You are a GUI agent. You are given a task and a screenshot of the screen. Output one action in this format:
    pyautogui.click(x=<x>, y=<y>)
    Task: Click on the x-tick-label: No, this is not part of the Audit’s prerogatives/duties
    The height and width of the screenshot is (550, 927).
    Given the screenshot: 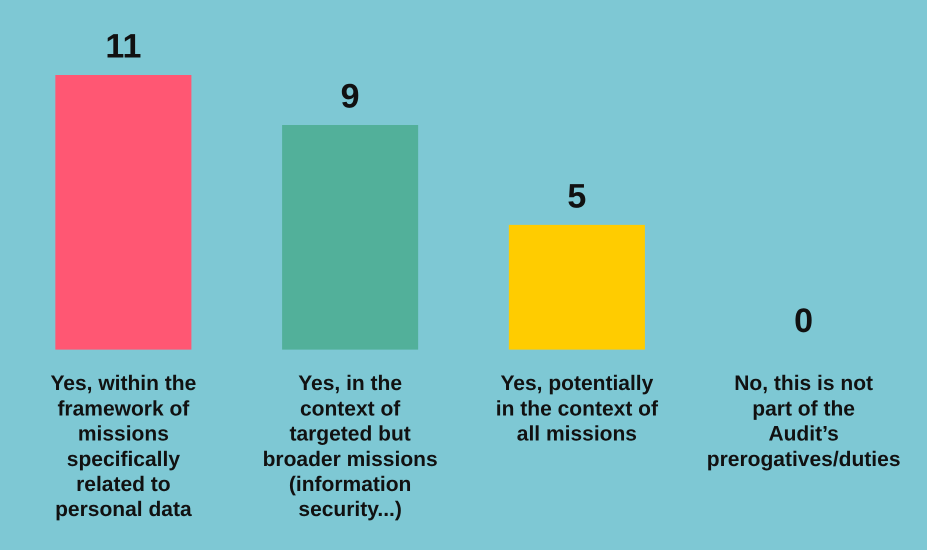 What is the action you would take?
    pyautogui.click(x=803, y=421)
    